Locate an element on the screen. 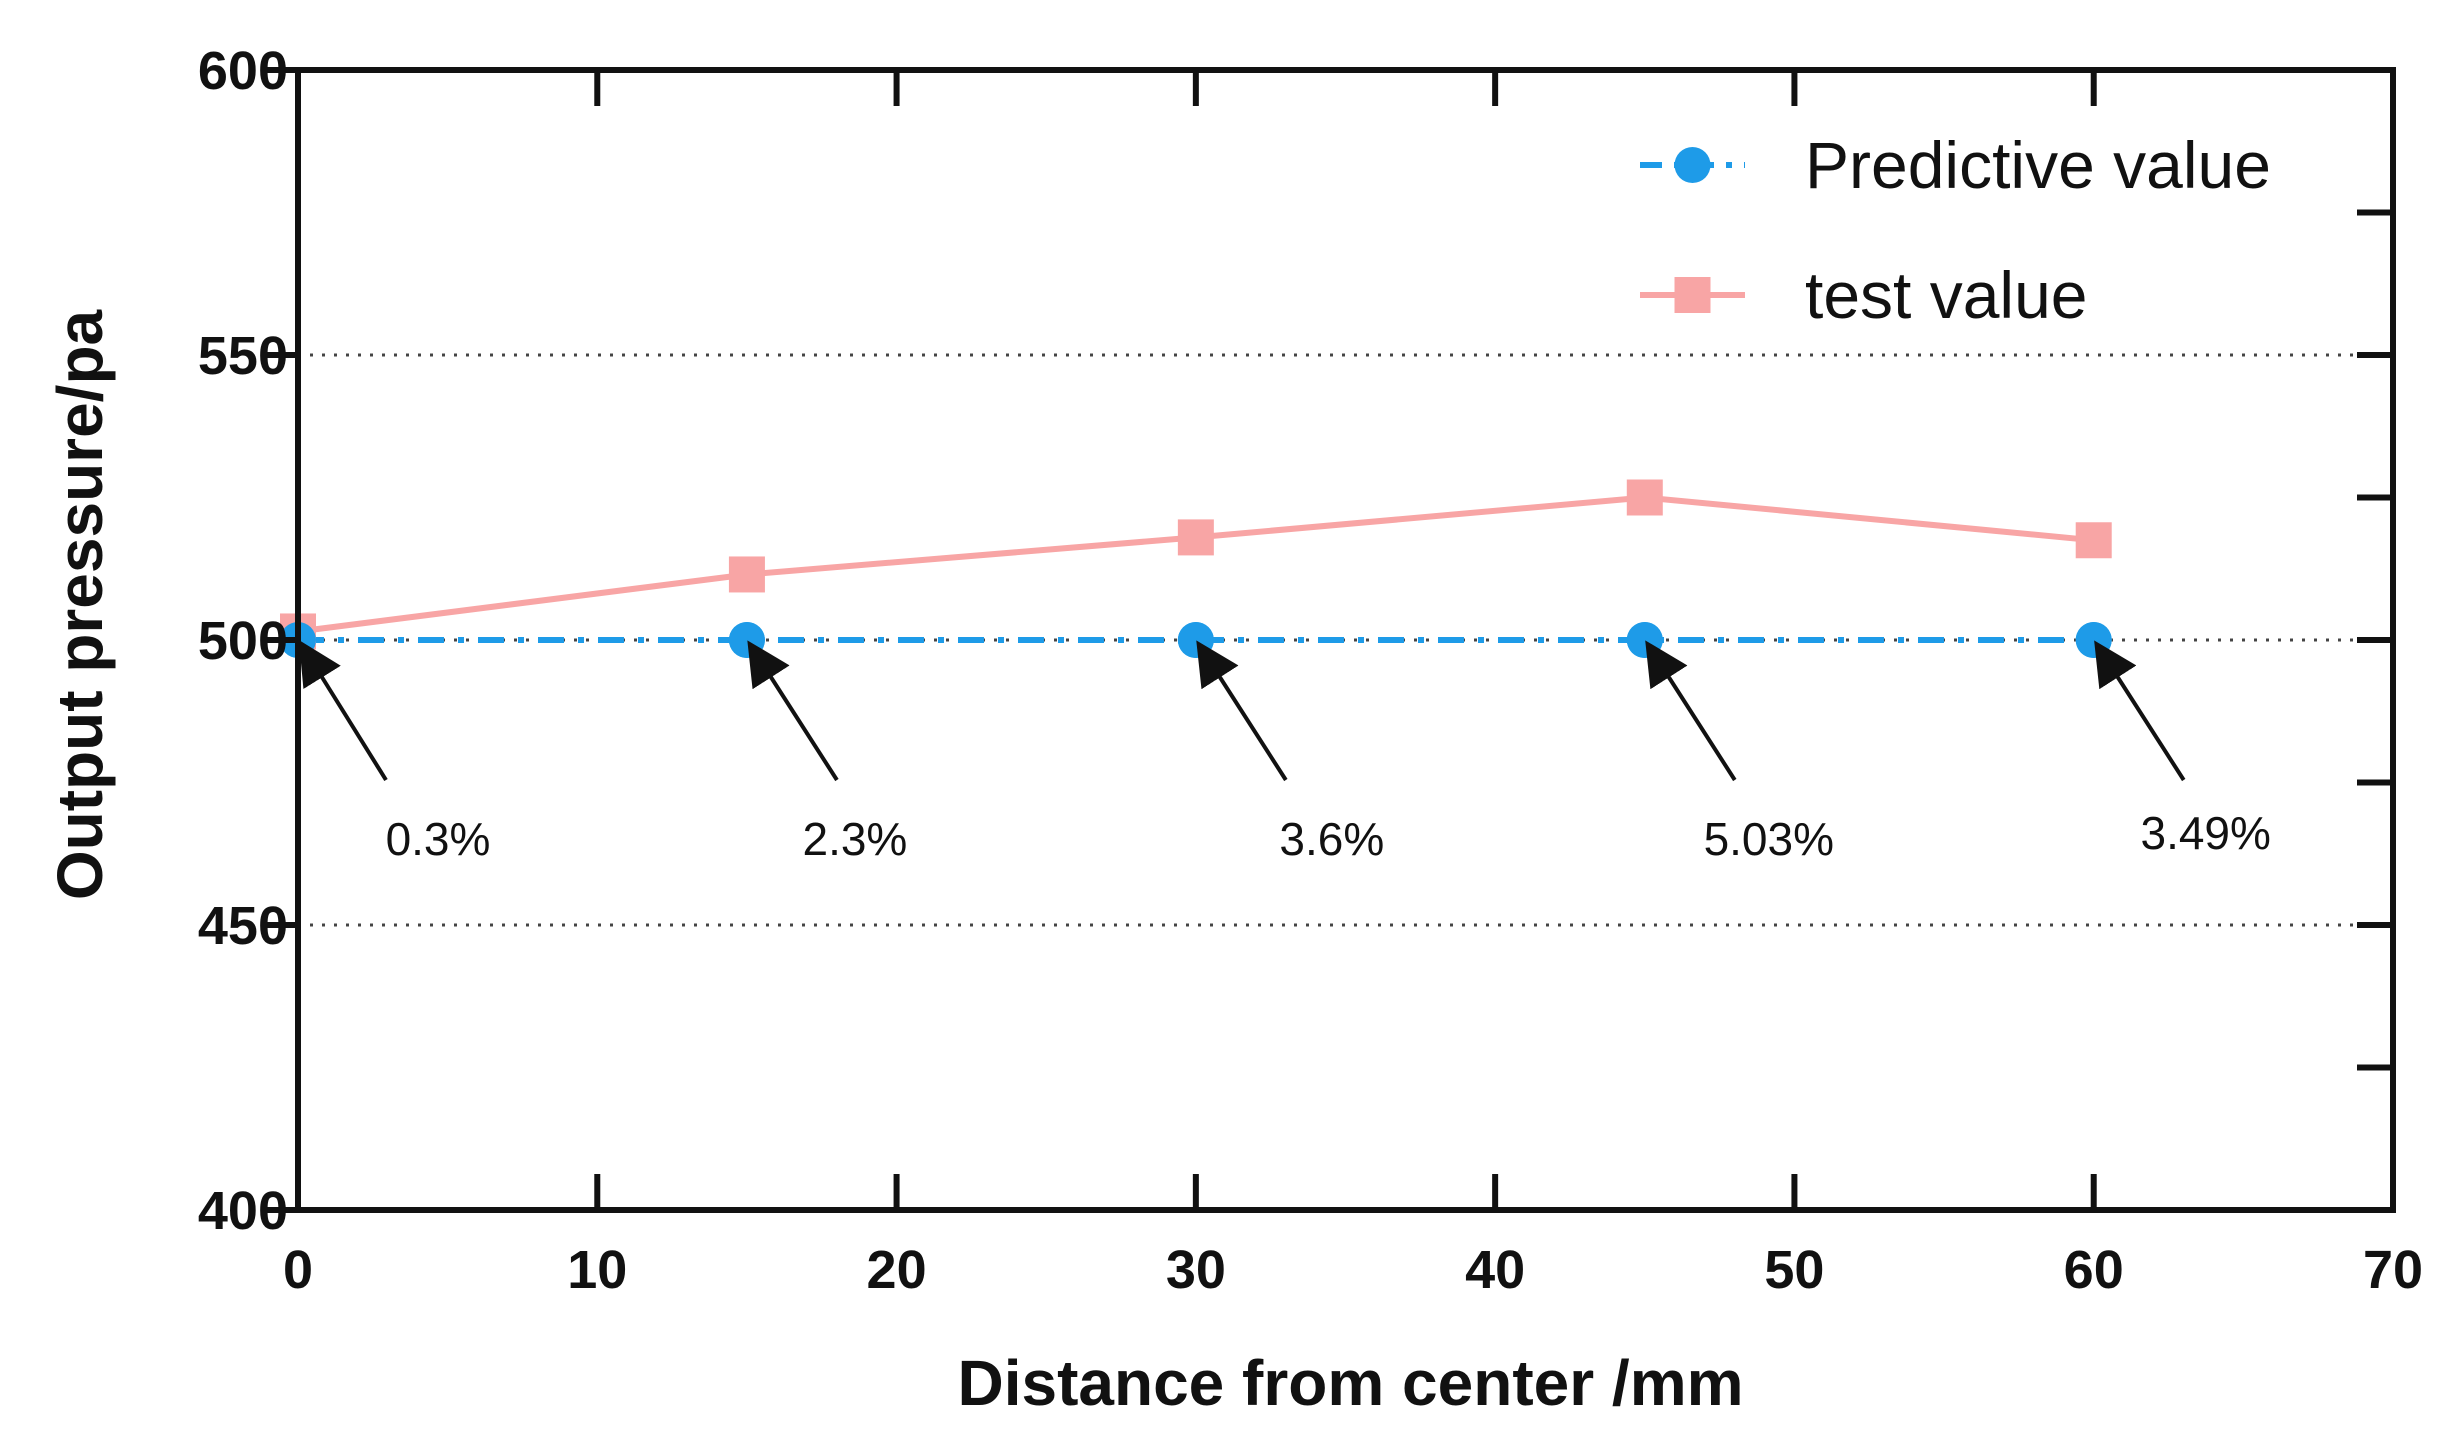 The height and width of the screenshot is (1446, 2453). x-tick-label: 60 is located at coordinates (2094, 1270).